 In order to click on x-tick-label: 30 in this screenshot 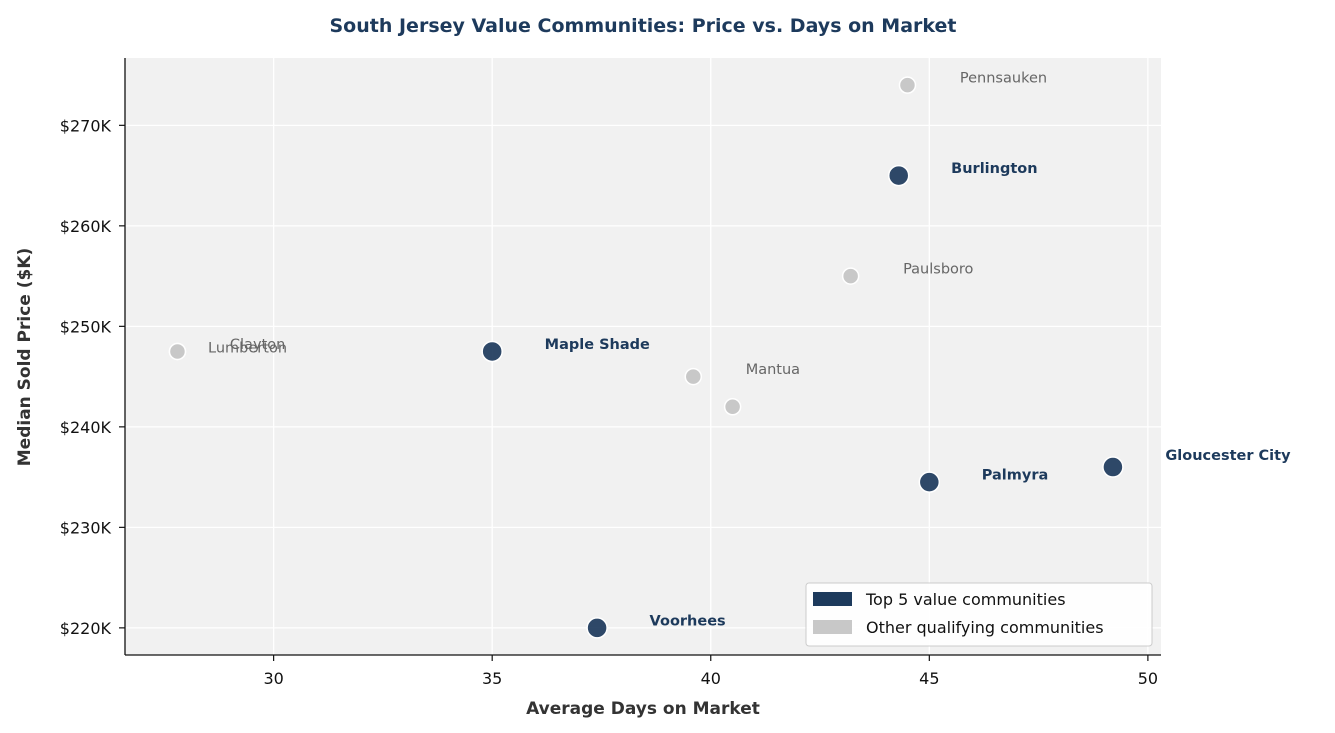, I will do `click(273, 678)`.